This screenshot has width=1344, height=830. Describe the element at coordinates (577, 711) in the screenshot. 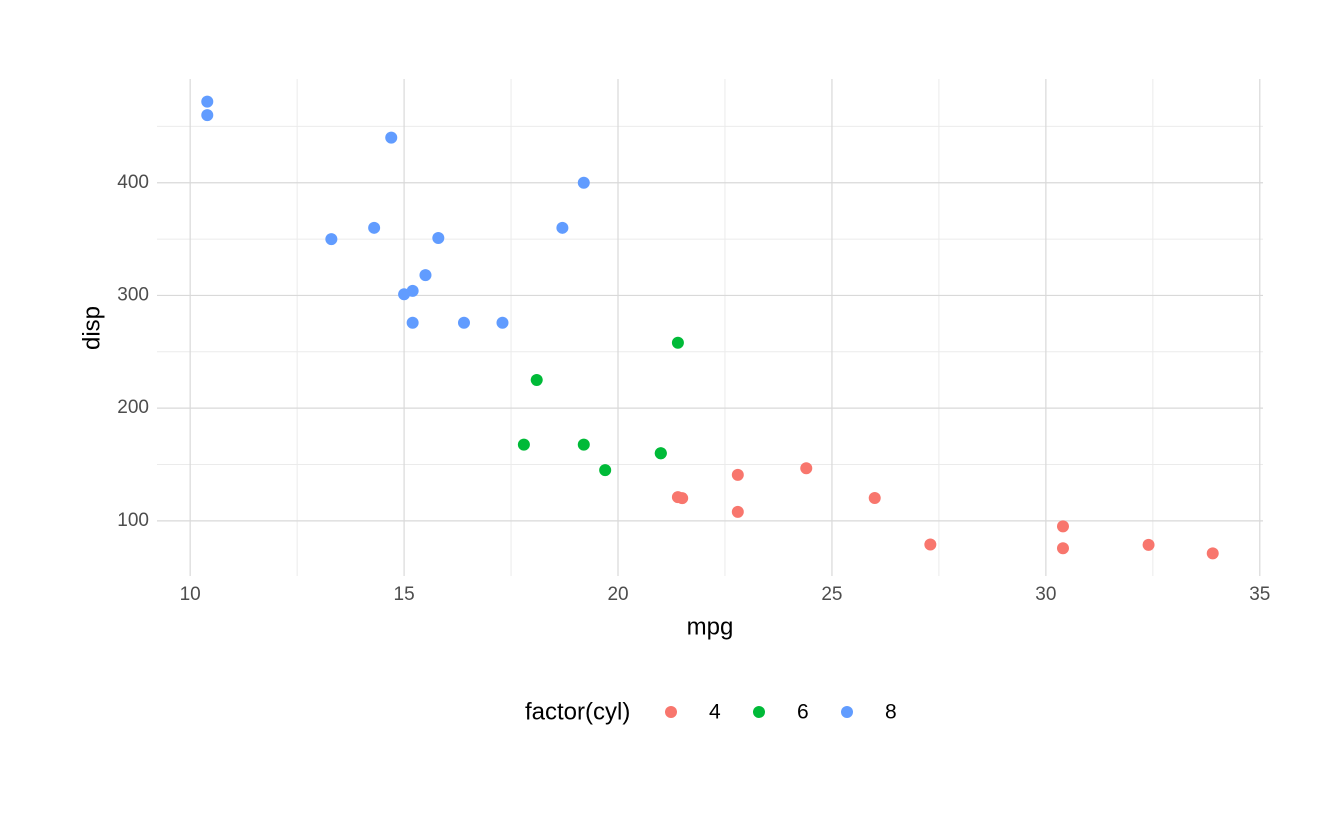

I see `legend-title: factor(cyl)` at that location.